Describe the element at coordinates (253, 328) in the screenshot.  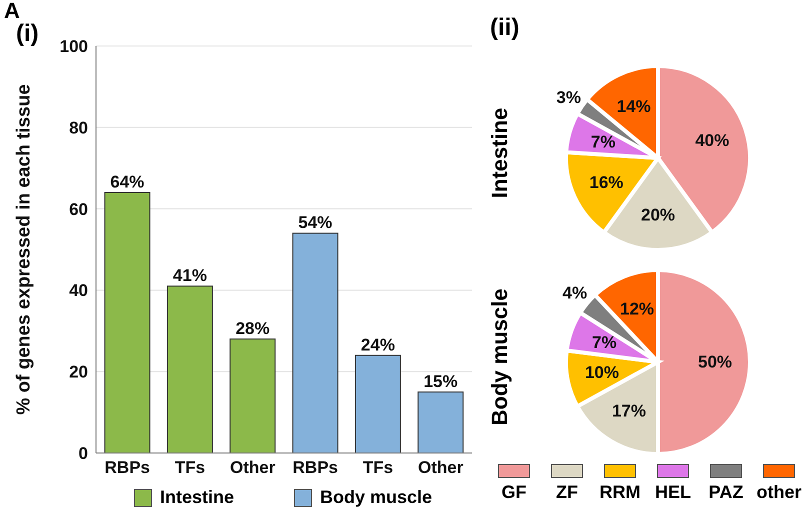
I see `data-label: 28%` at that location.